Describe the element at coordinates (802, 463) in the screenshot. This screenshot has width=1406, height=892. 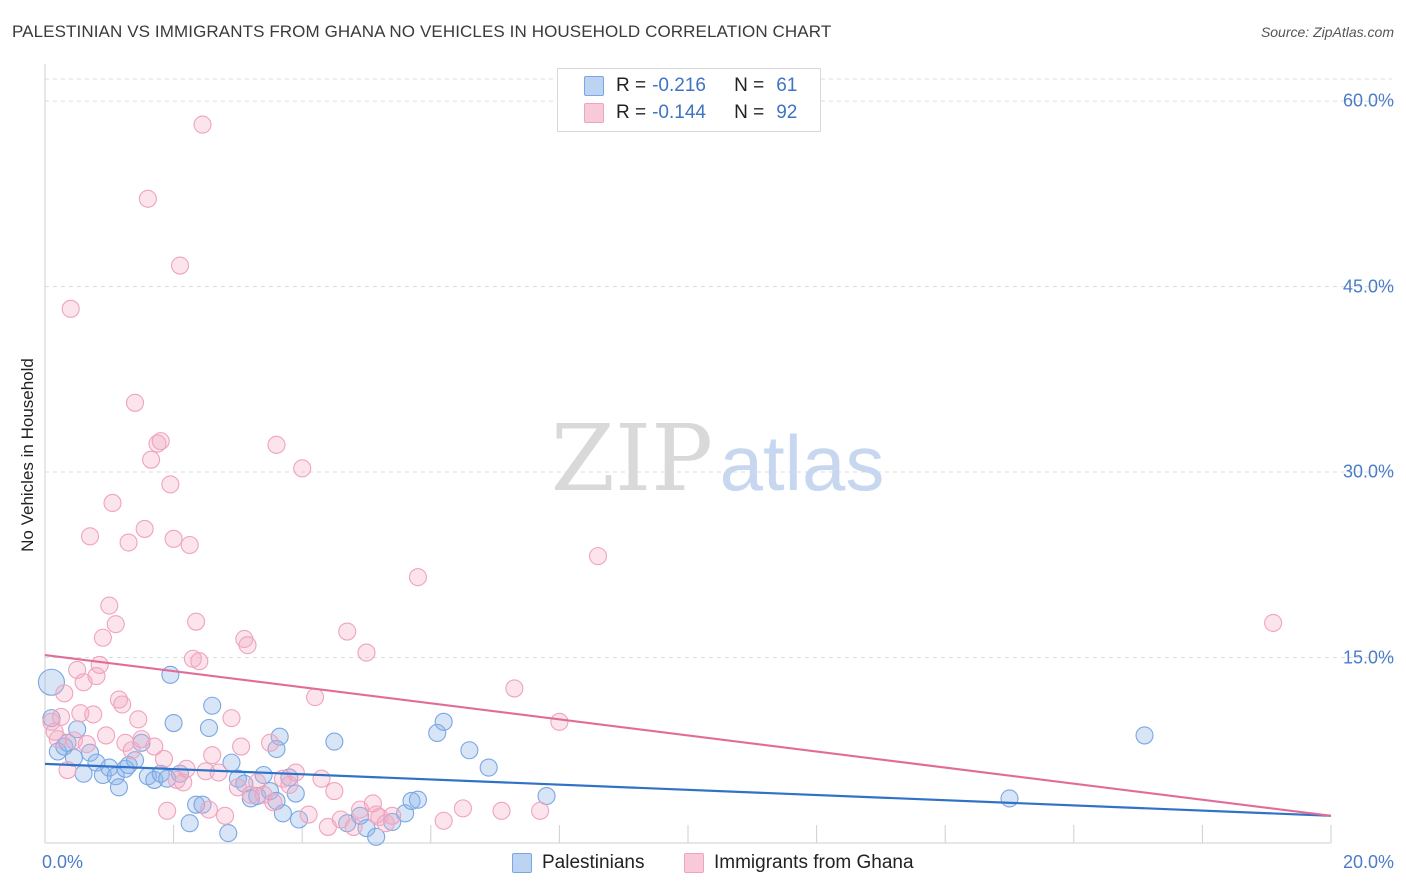
I see `watermark-atlas: atlas` at that location.